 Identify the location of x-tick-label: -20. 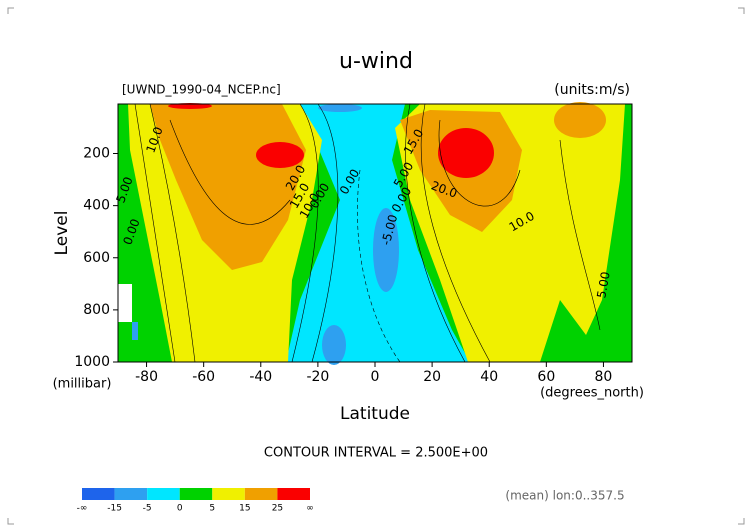
(317, 377).